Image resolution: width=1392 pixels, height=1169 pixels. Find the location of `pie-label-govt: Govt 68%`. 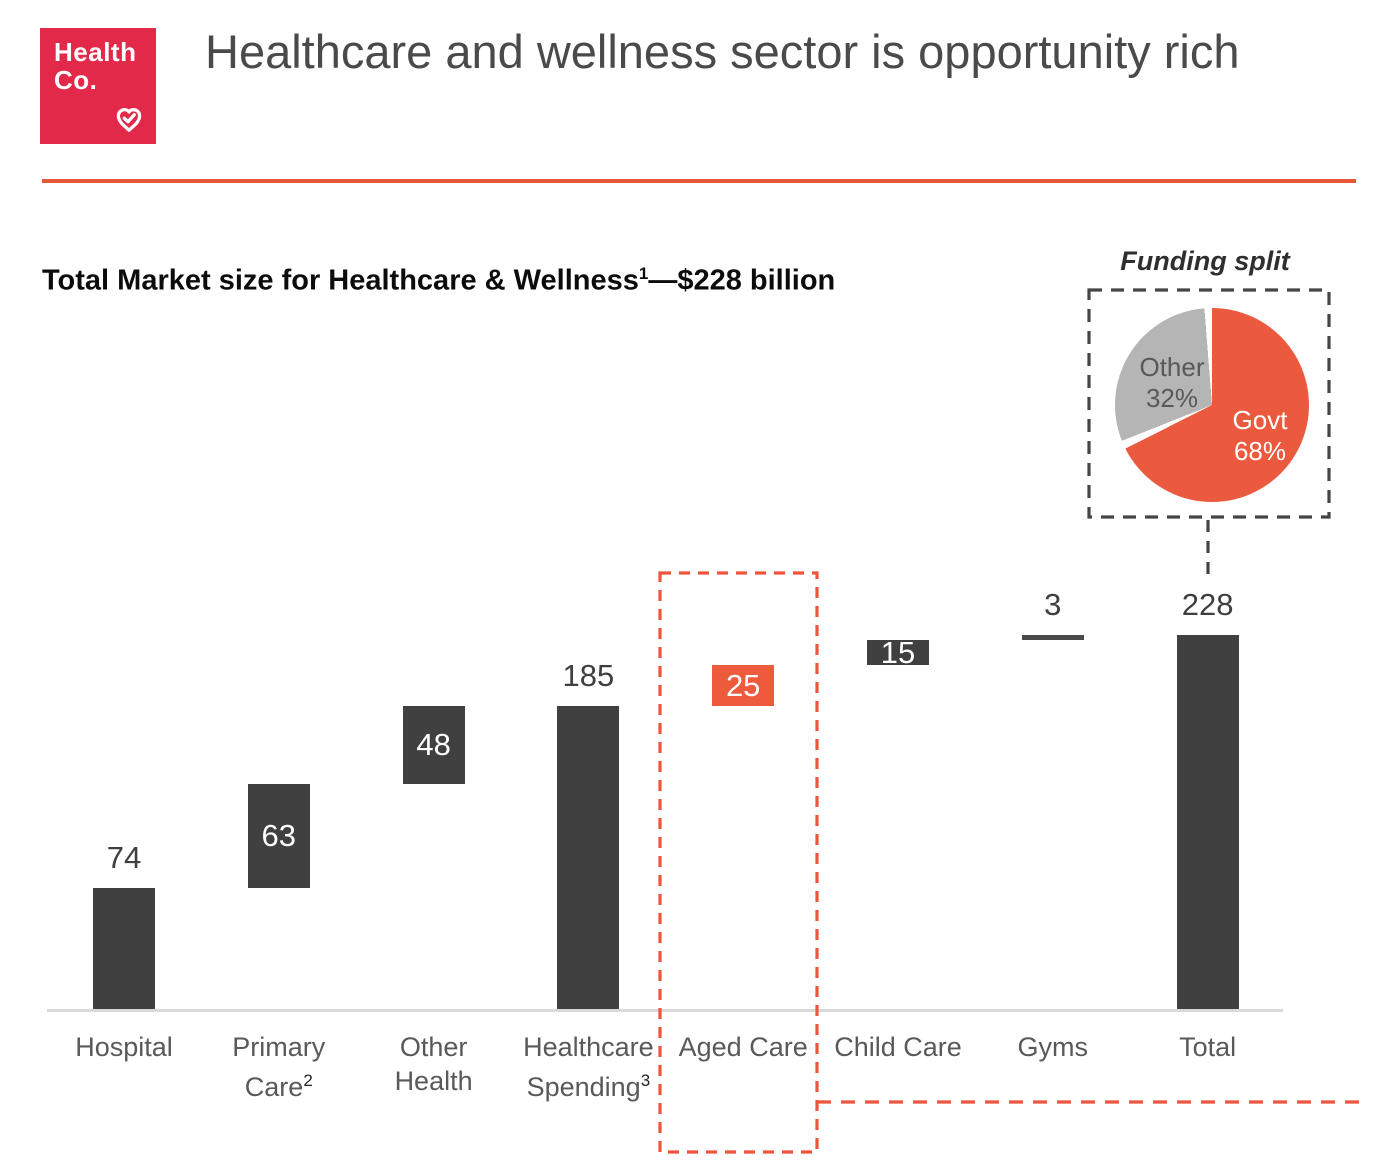

pie-label-govt: Govt 68% is located at coordinates (1260, 436).